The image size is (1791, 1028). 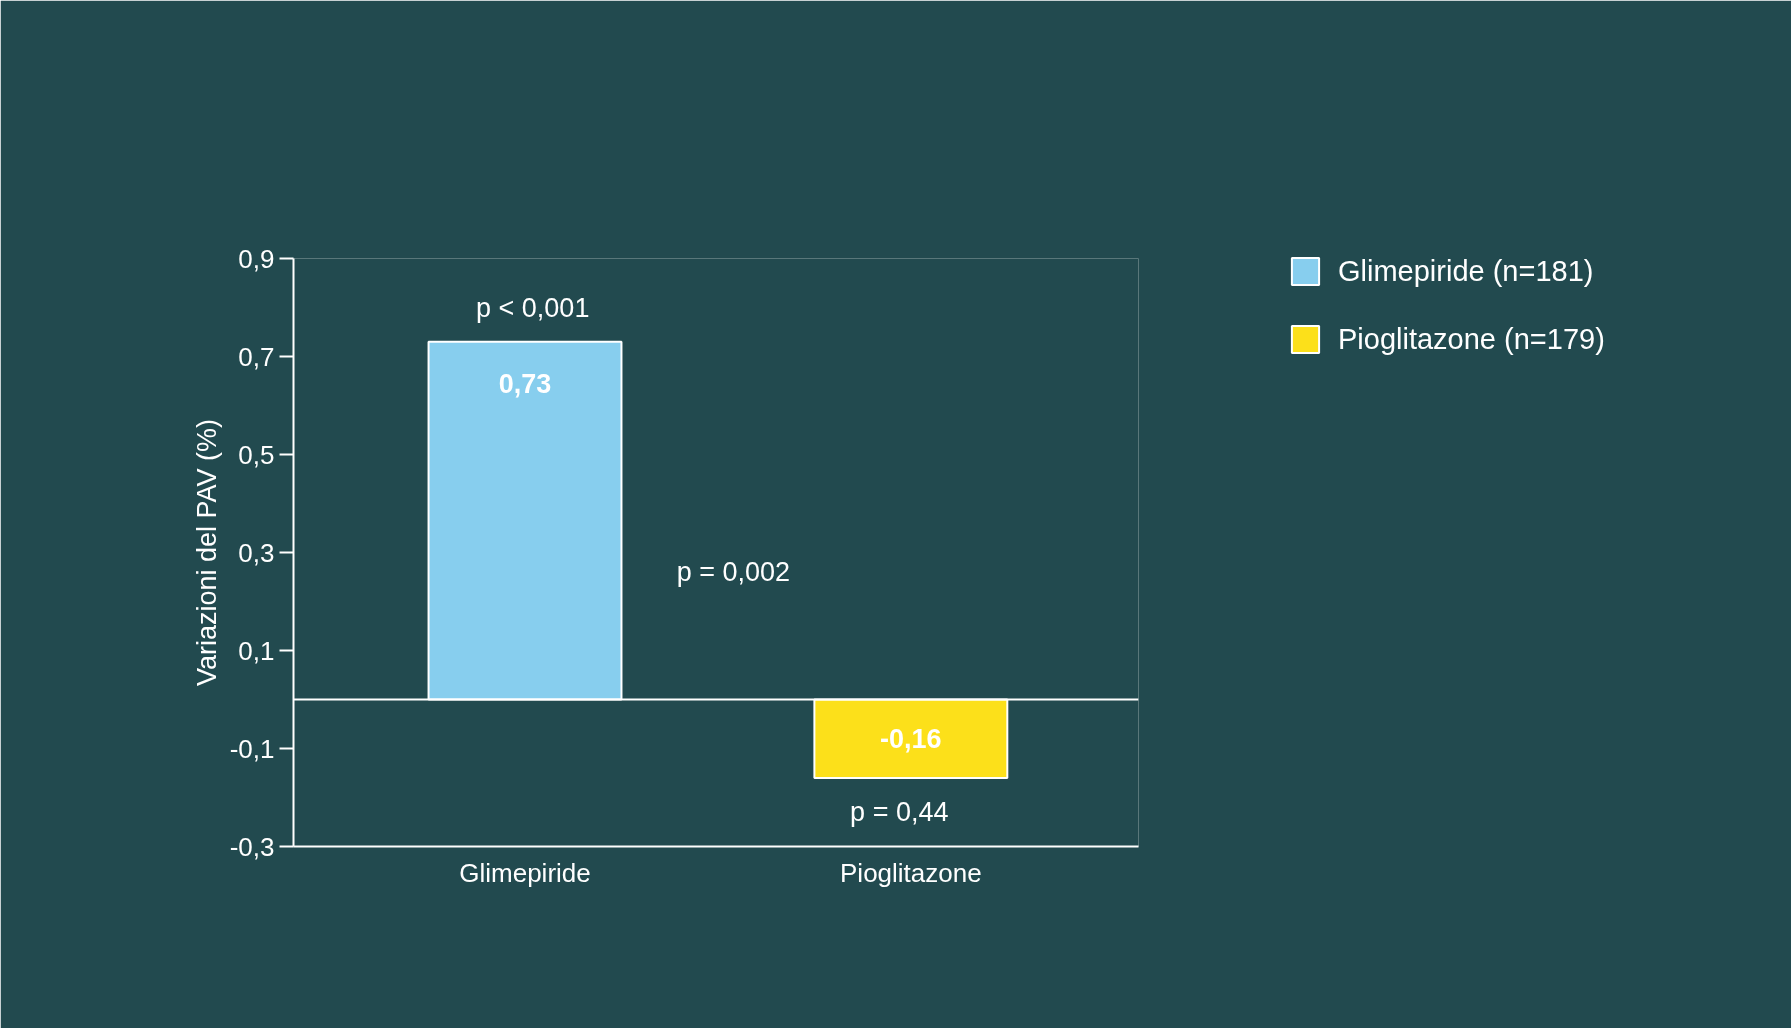 I want to click on legend-label: Pioglitazone (n=179), so click(x=1471, y=339).